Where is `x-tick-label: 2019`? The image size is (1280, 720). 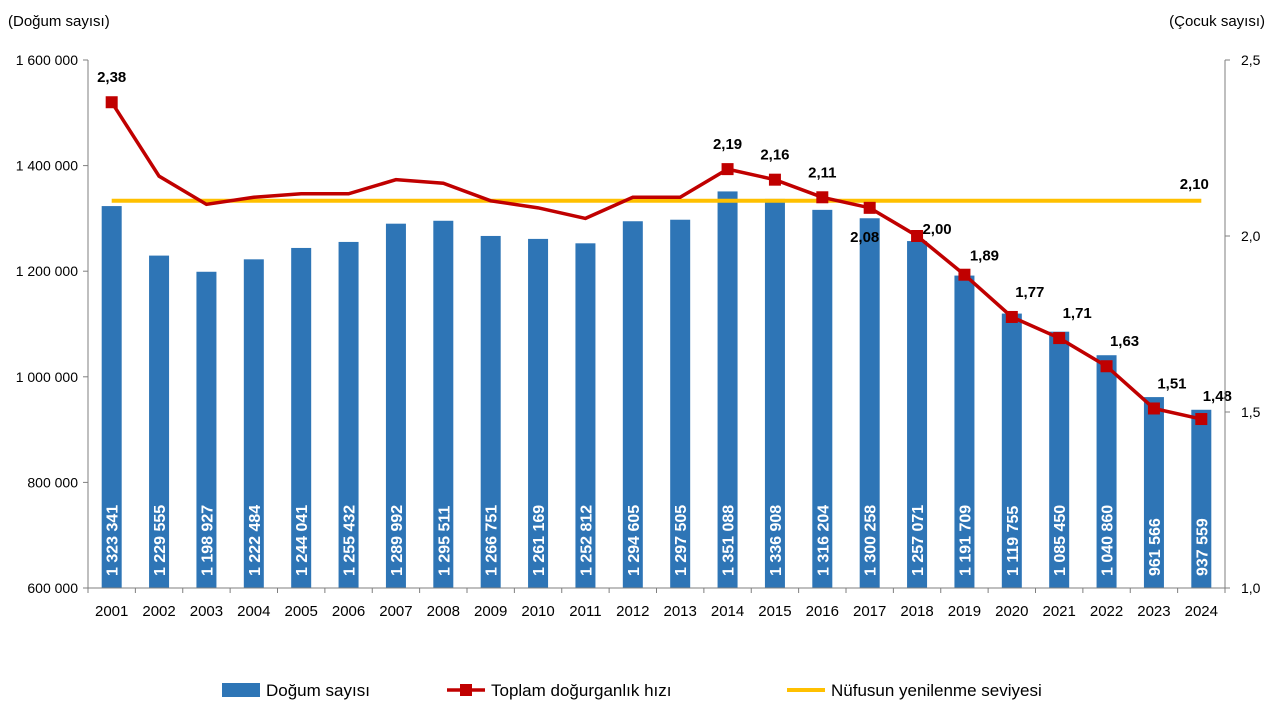 x-tick-label: 2019 is located at coordinates (964, 611).